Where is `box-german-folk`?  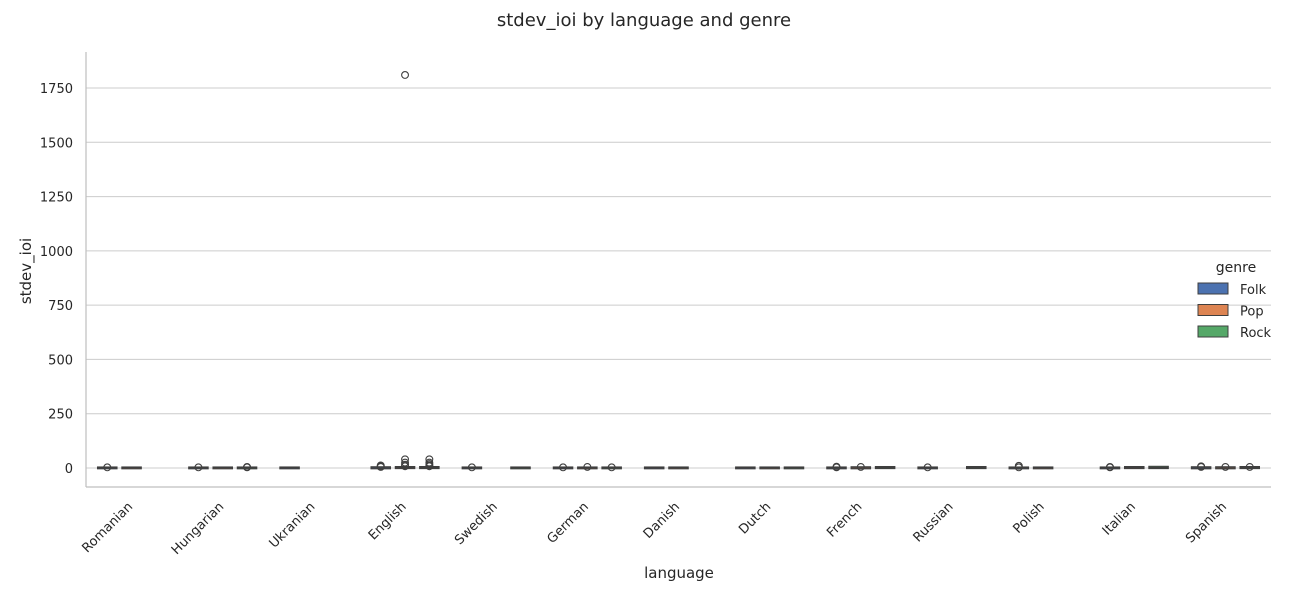 box-german-folk is located at coordinates (563, 467).